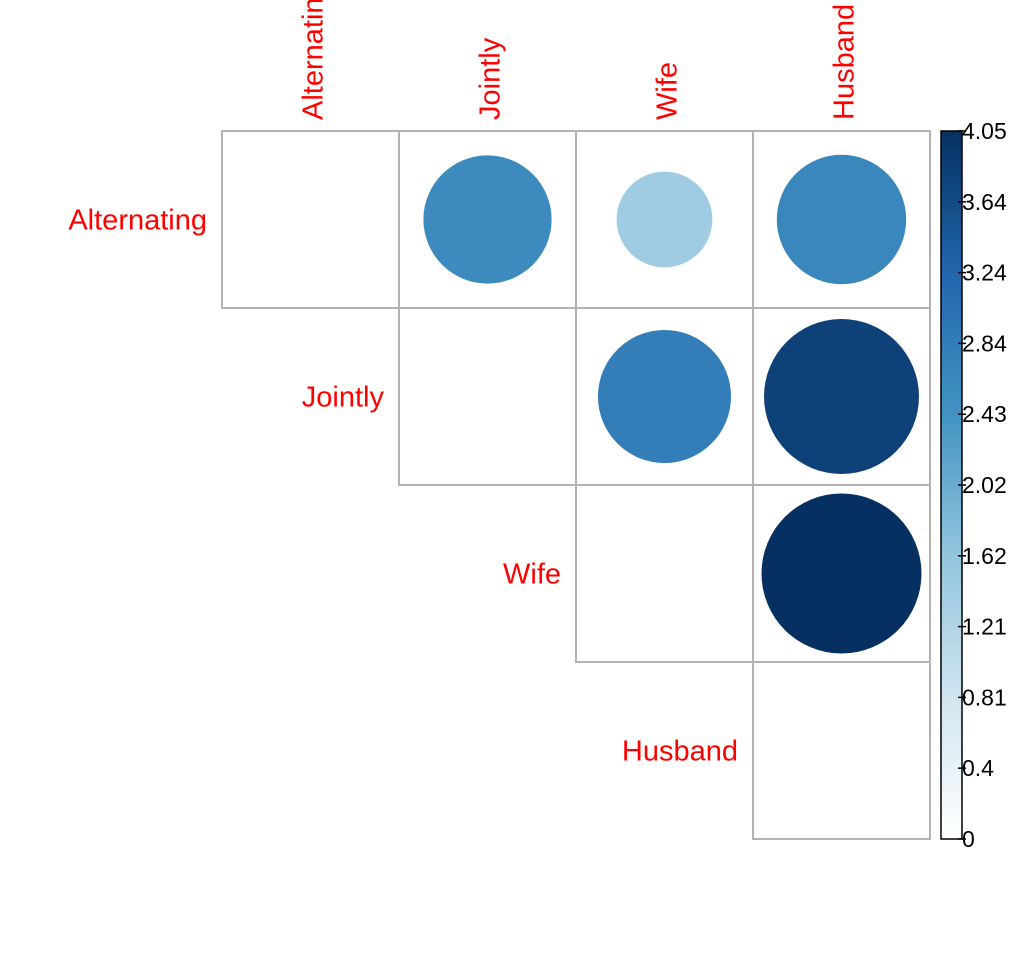 The height and width of the screenshot is (965, 1036). Describe the element at coordinates (984, 556) in the screenshot. I see `colorbar-tick-label: 1.62` at that location.